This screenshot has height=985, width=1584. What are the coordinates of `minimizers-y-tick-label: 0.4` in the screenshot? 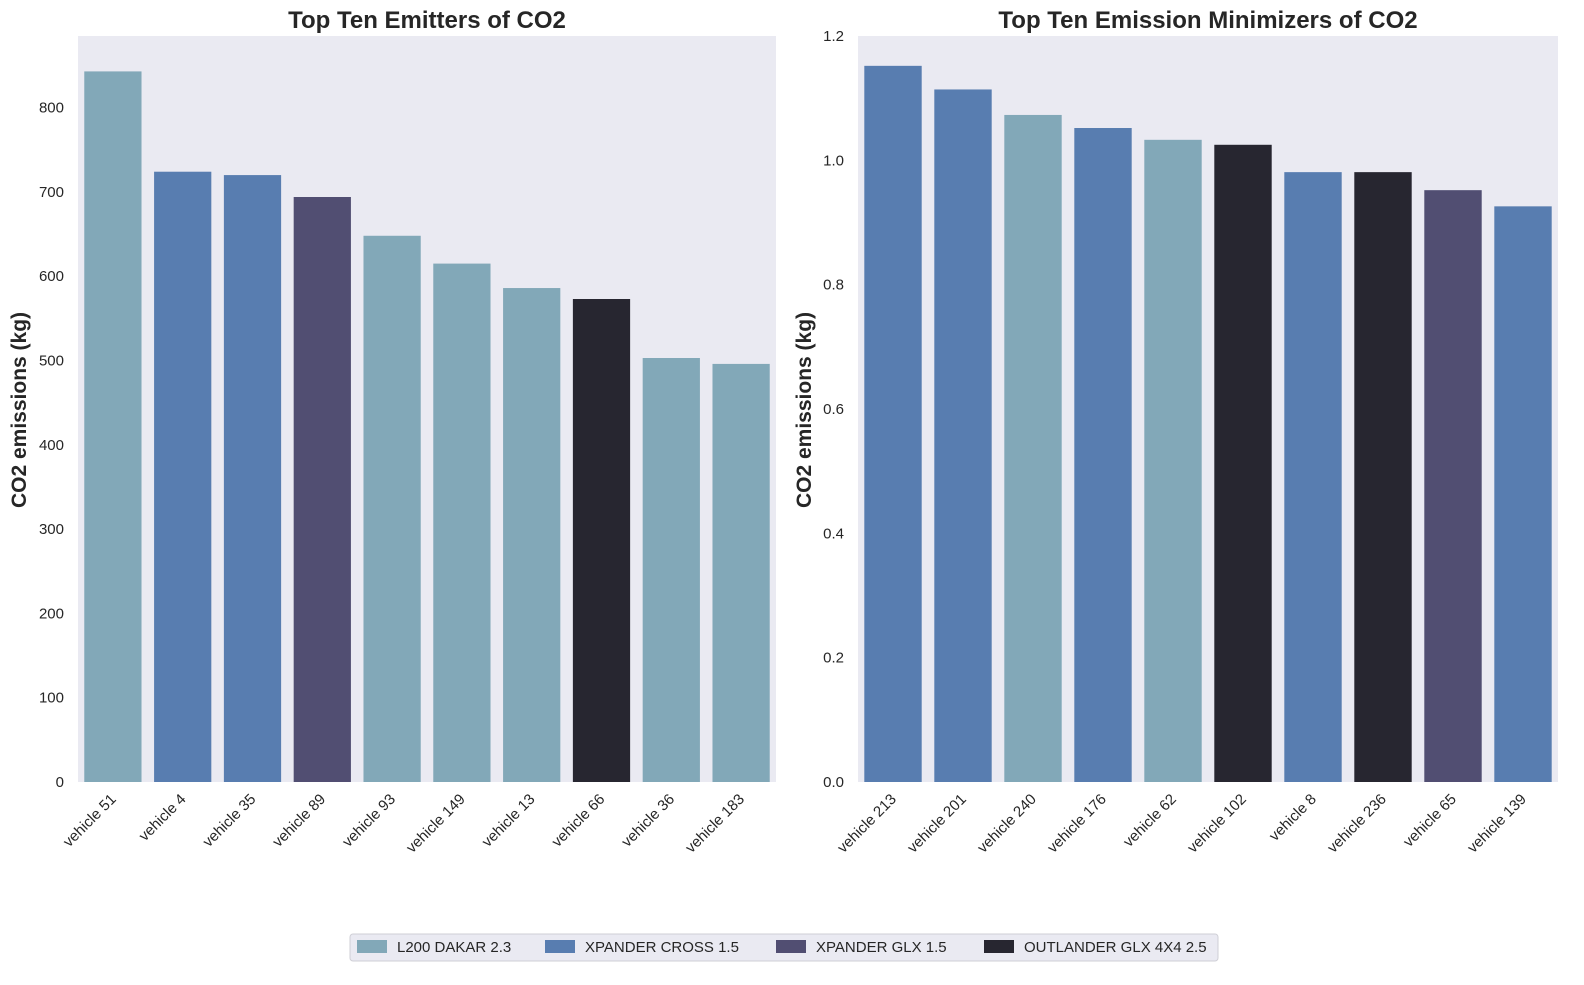 It's located at (833, 533).